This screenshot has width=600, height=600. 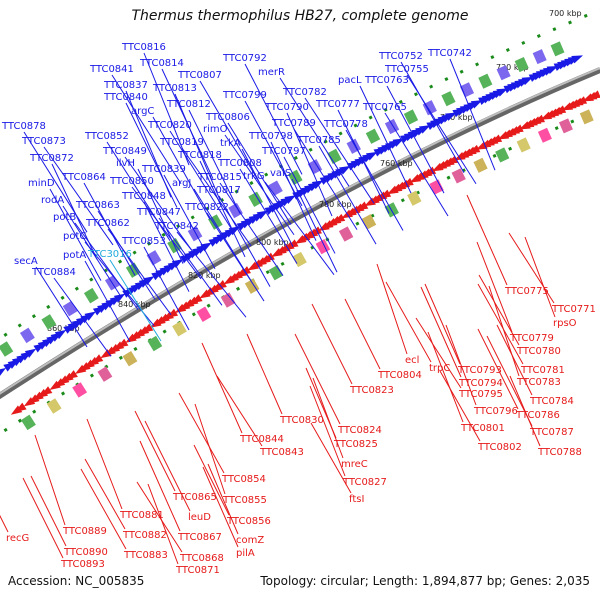 What do you see at coordinates (199, 155) in the screenshot?
I see `gene-label-TTC0818: TTC0818` at bounding box center [199, 155].